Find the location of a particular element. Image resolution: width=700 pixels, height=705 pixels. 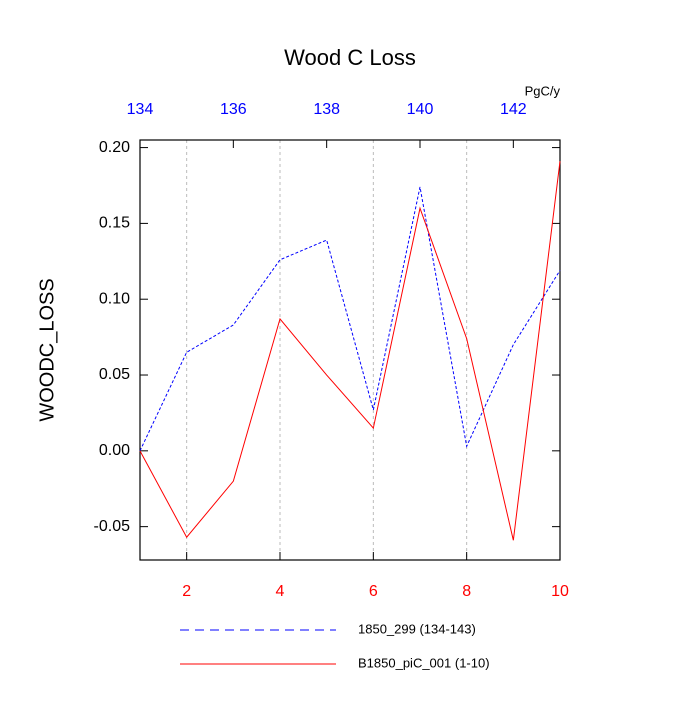

legend-label: 1850_299 (134-143) is located at coordinates (417, 628).